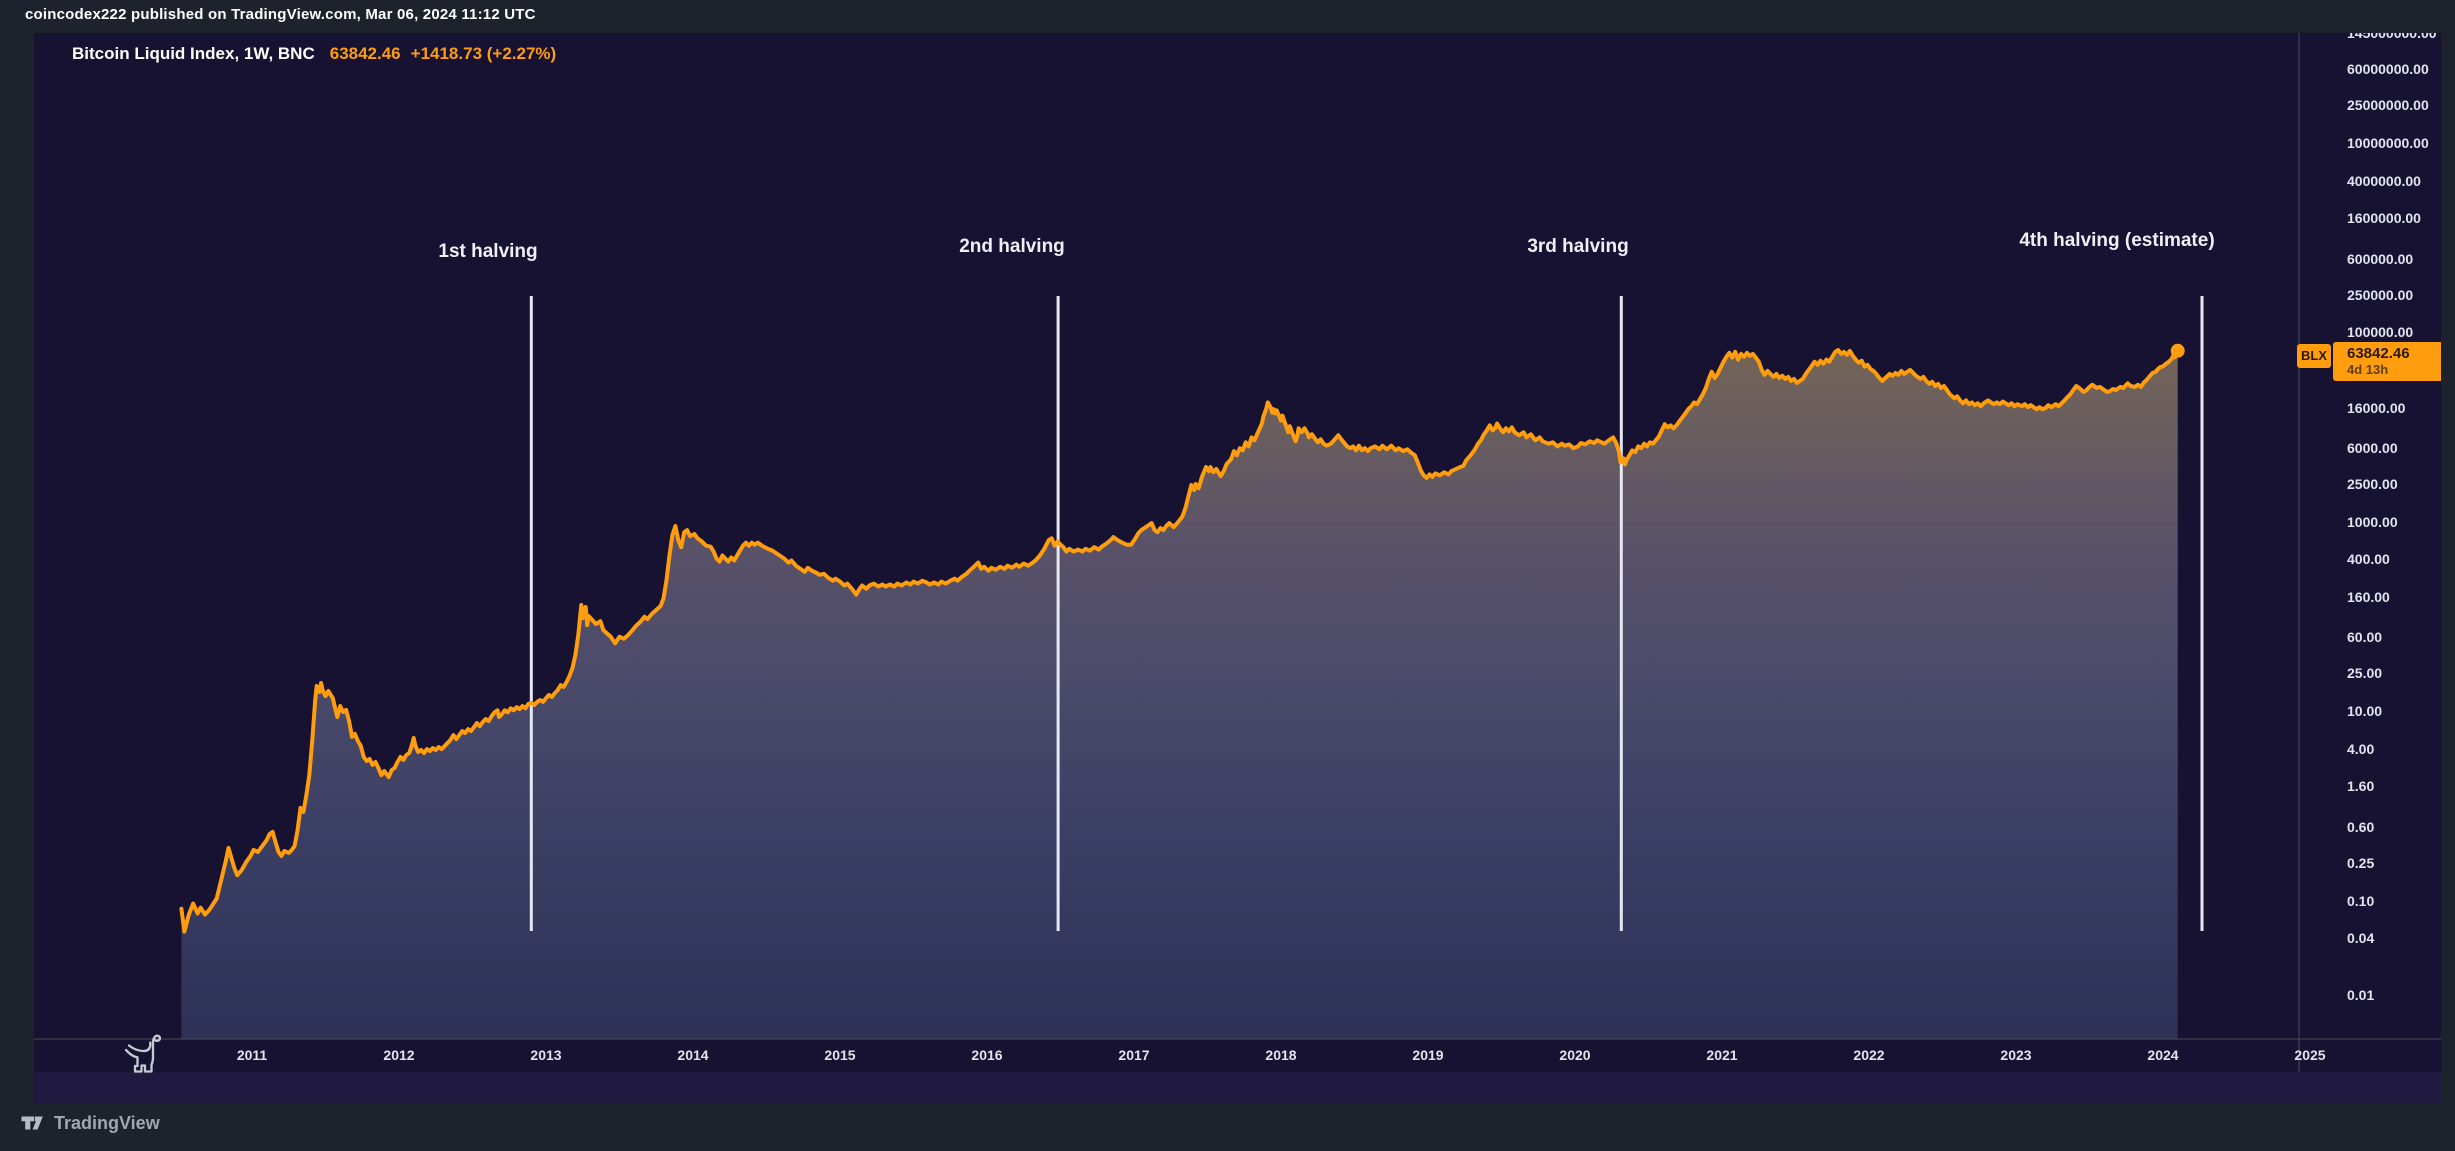 Image resolution: width=2455 pixels, height=1151 pixels. Describe the element at coordinates (2361, 938) in the screenshot. I see `price-tick-label: 0.04` at that location.